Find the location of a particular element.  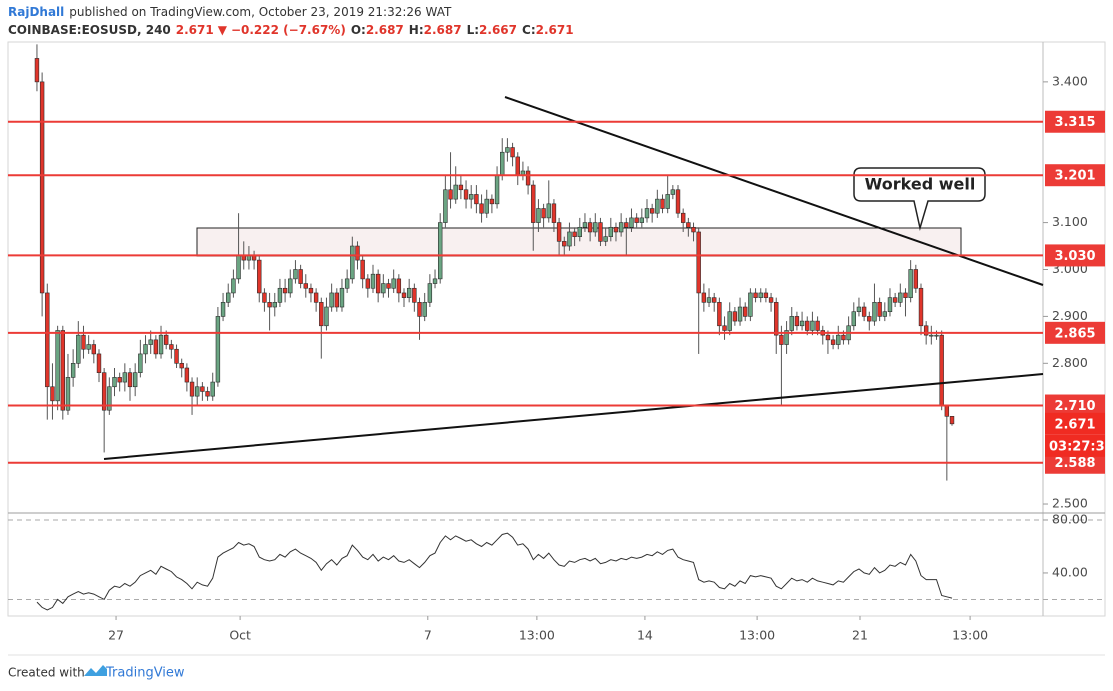

level-label: 3.030 is located at coordinates (1074, 256).